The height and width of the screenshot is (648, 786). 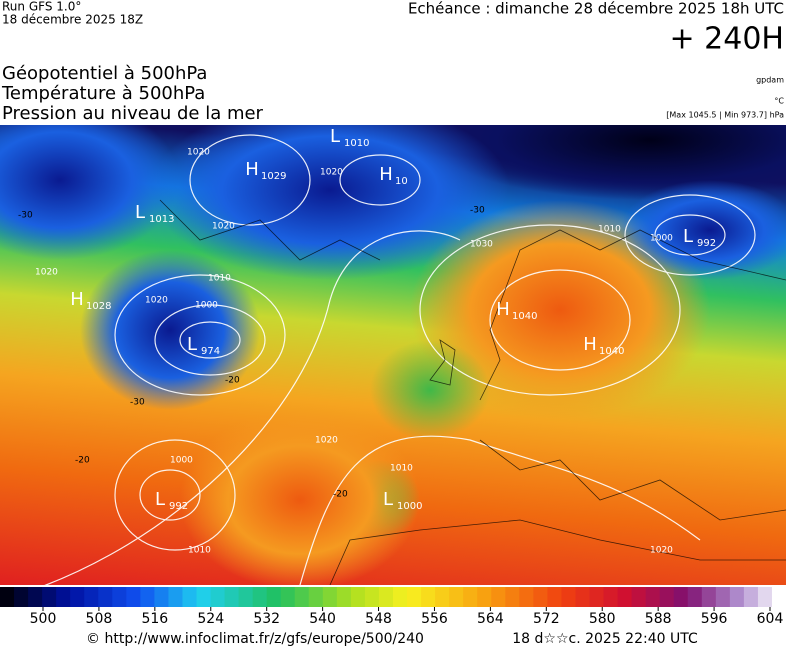 I want to click on pressure-center-value: 1013, so click(x=161, y=219).